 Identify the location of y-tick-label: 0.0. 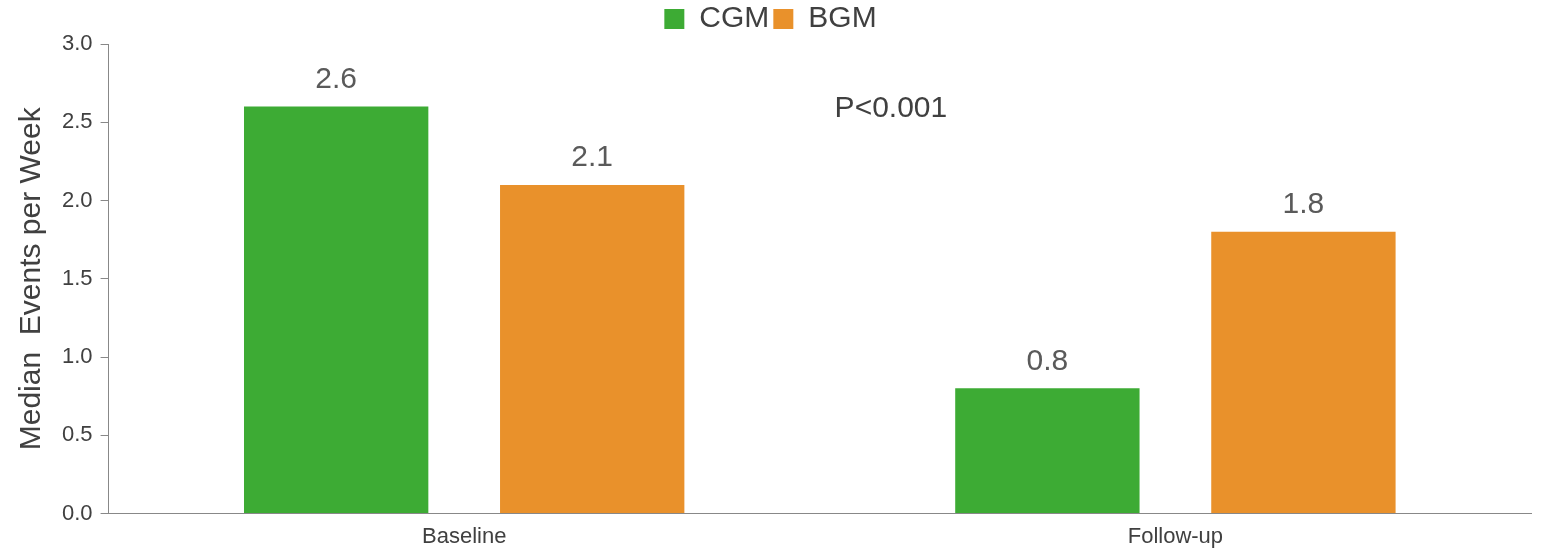
(77, 512).